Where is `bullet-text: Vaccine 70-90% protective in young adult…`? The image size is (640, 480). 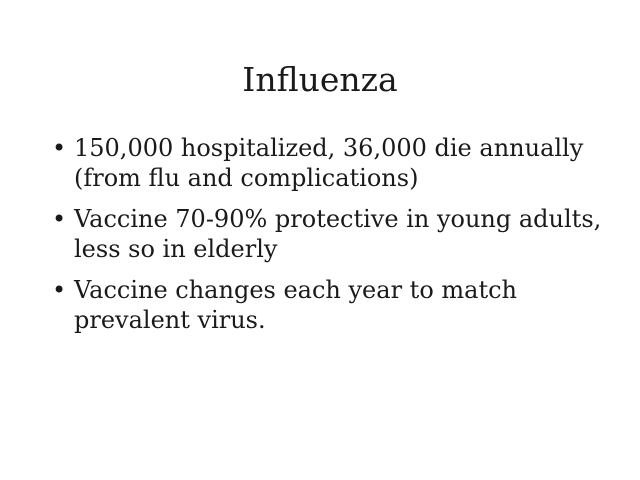 bullet-text: Vaccine 70-90% protective in young adult… is located at coordinates (338, 234).